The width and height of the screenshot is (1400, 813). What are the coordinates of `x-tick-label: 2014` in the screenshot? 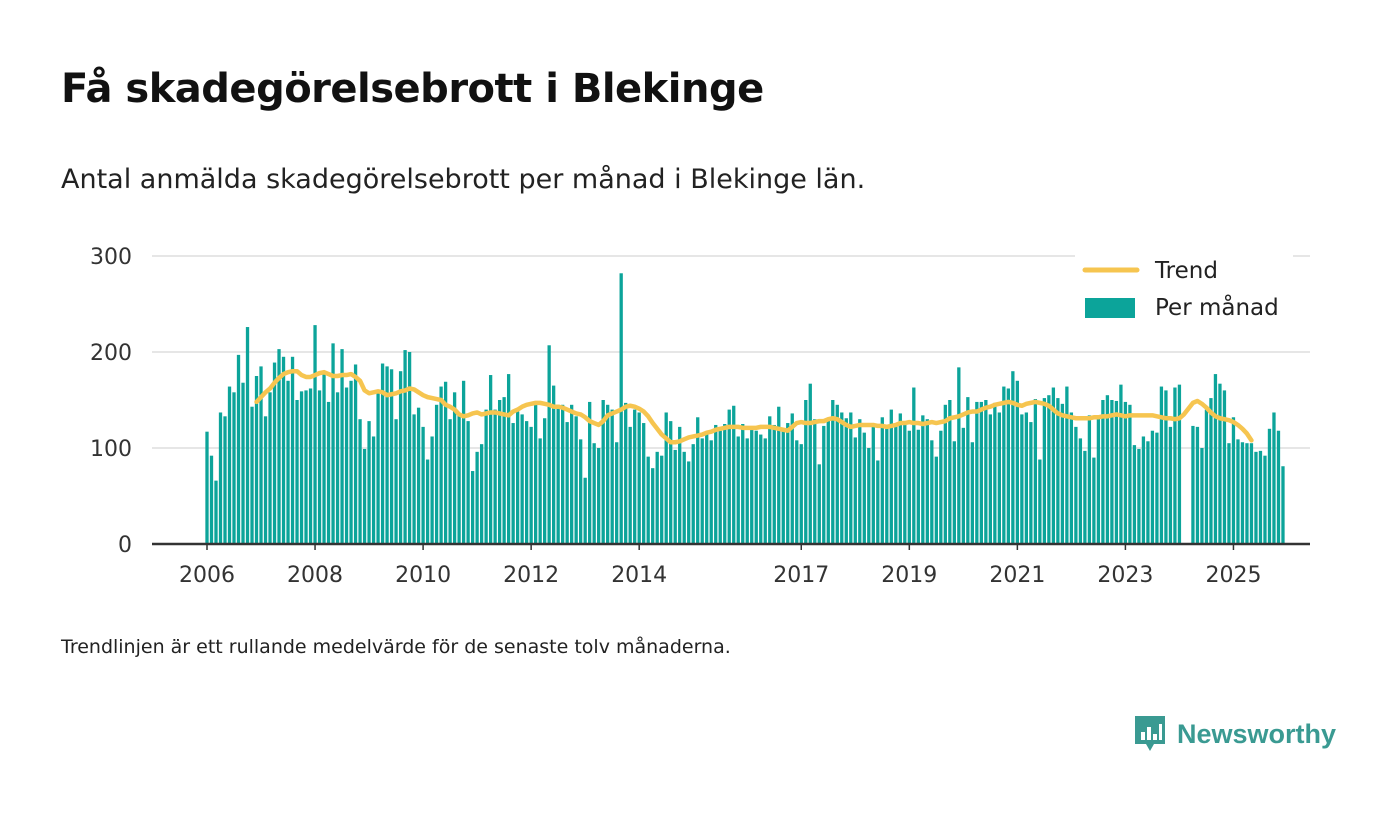 It's located at (639, 575).